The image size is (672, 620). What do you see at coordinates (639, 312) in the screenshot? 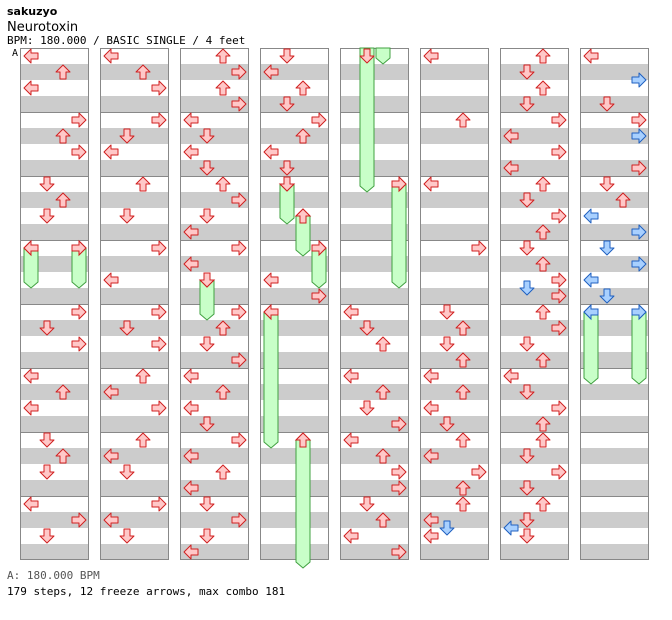
I see `freeze-head-right-icon` at bounding box center [639, 312].